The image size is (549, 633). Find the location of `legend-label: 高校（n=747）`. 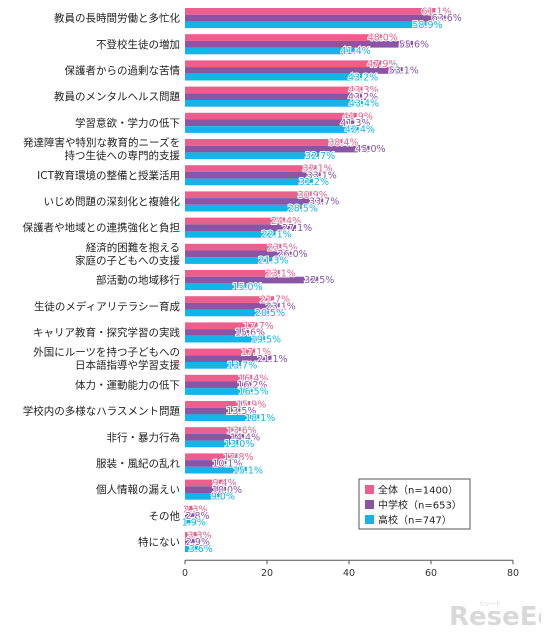

legend-label: 高校（n=747） is located at coordinates (415, 520).